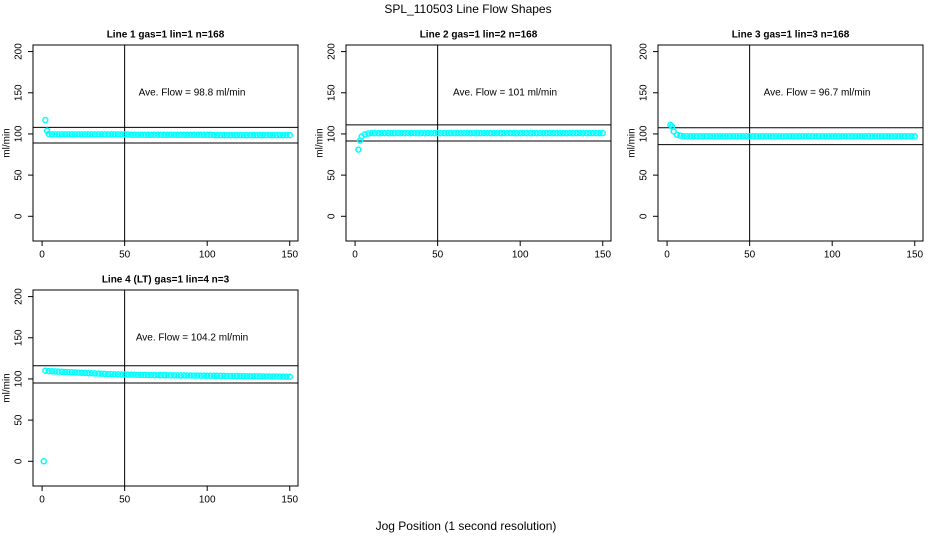 The width and height of the screenshot is (936, 540). Describe the element at coordinates (125, 500) in the screenshot. I see `x-tick-label: 50` at that location.